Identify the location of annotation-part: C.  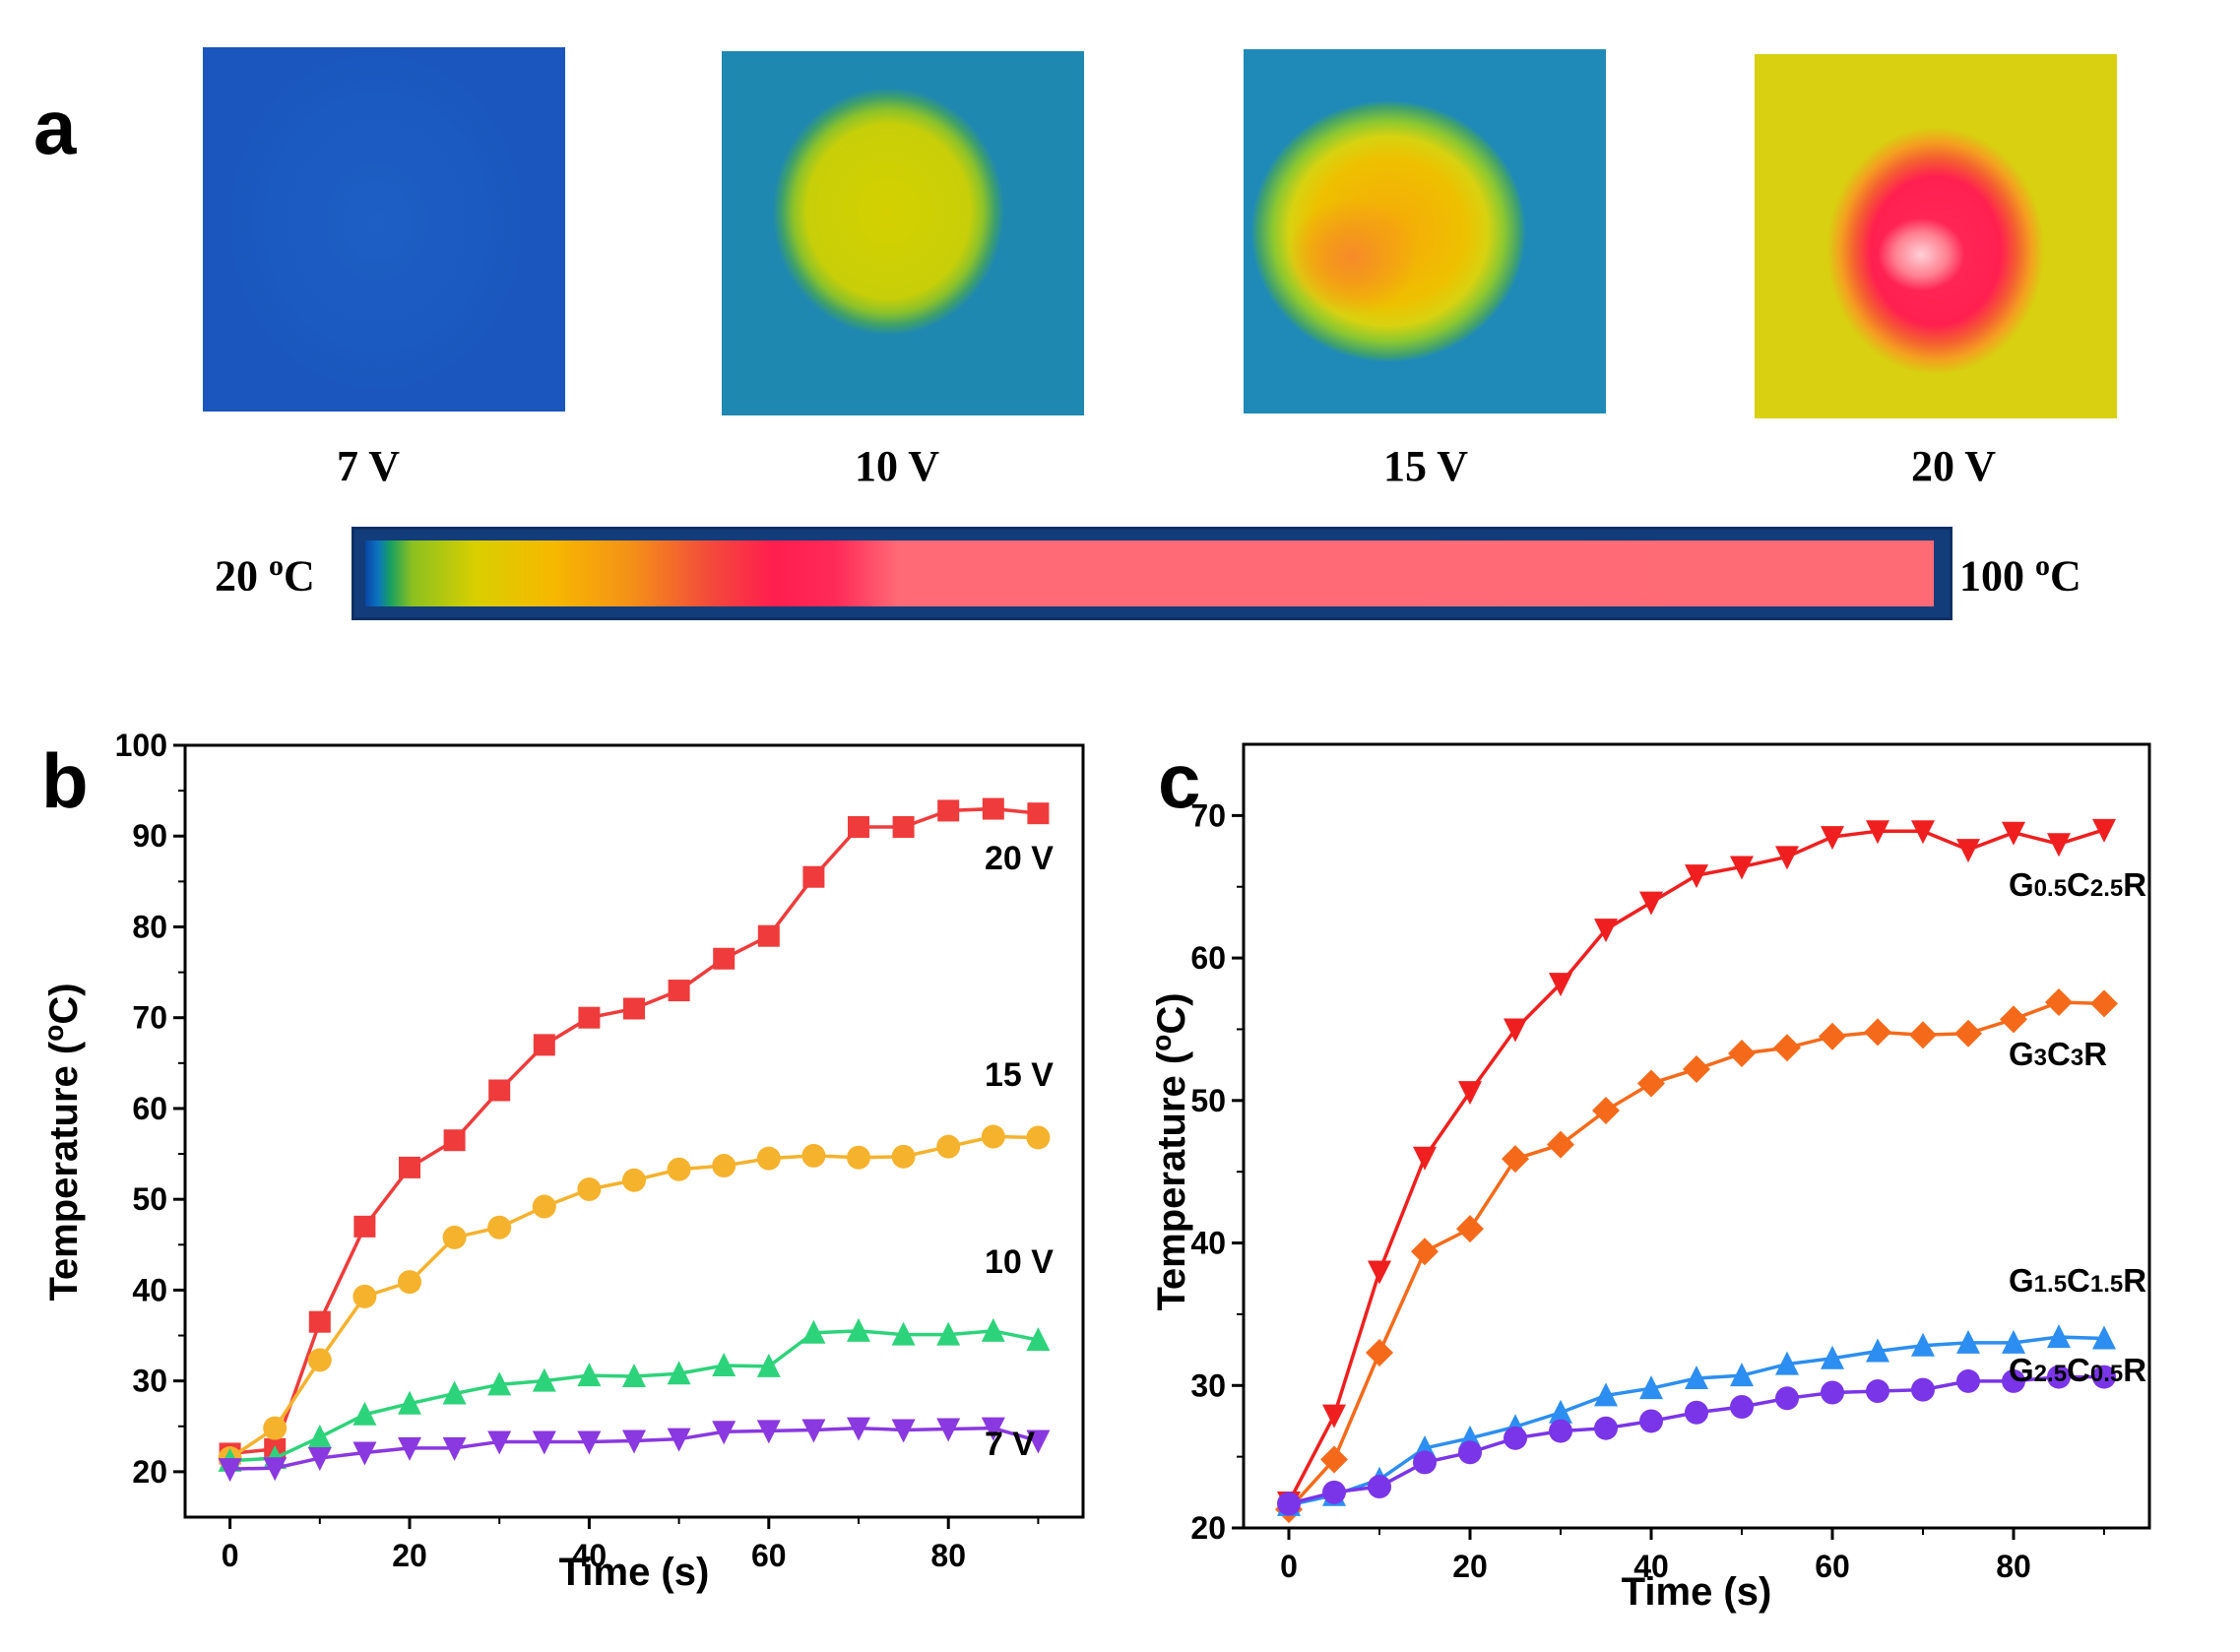
(2078, 1370).